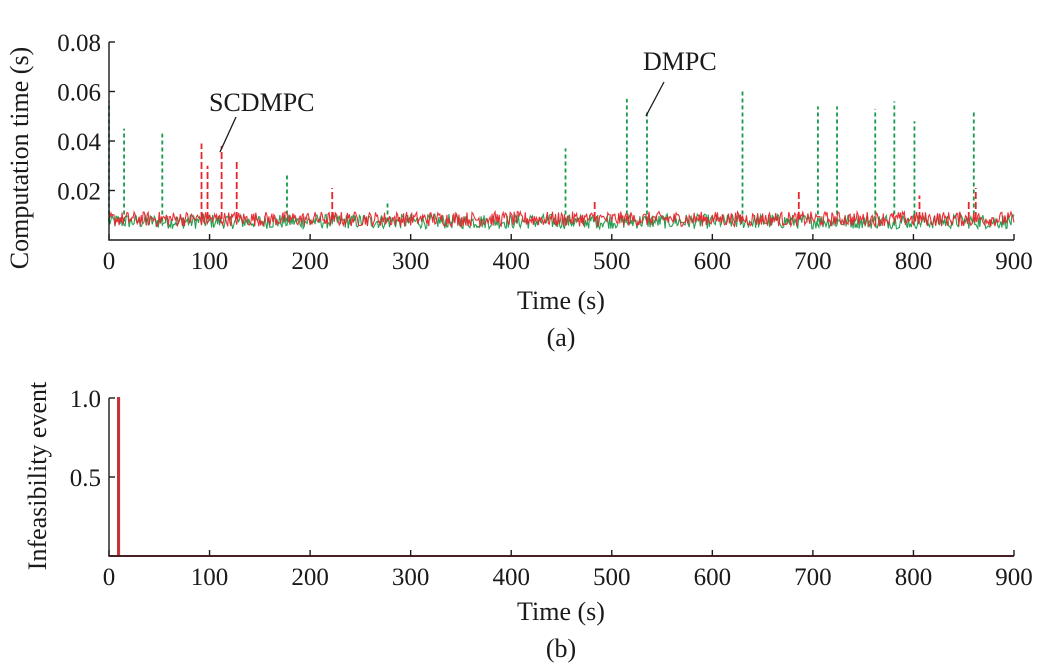 Image resolution: width=1039 pixels, height=672 pixels. What do you see at coordinates (411, 261) in the screenshot?
I see `panel-a-xtick-label-300: 300` at bounding box center [411, 261].